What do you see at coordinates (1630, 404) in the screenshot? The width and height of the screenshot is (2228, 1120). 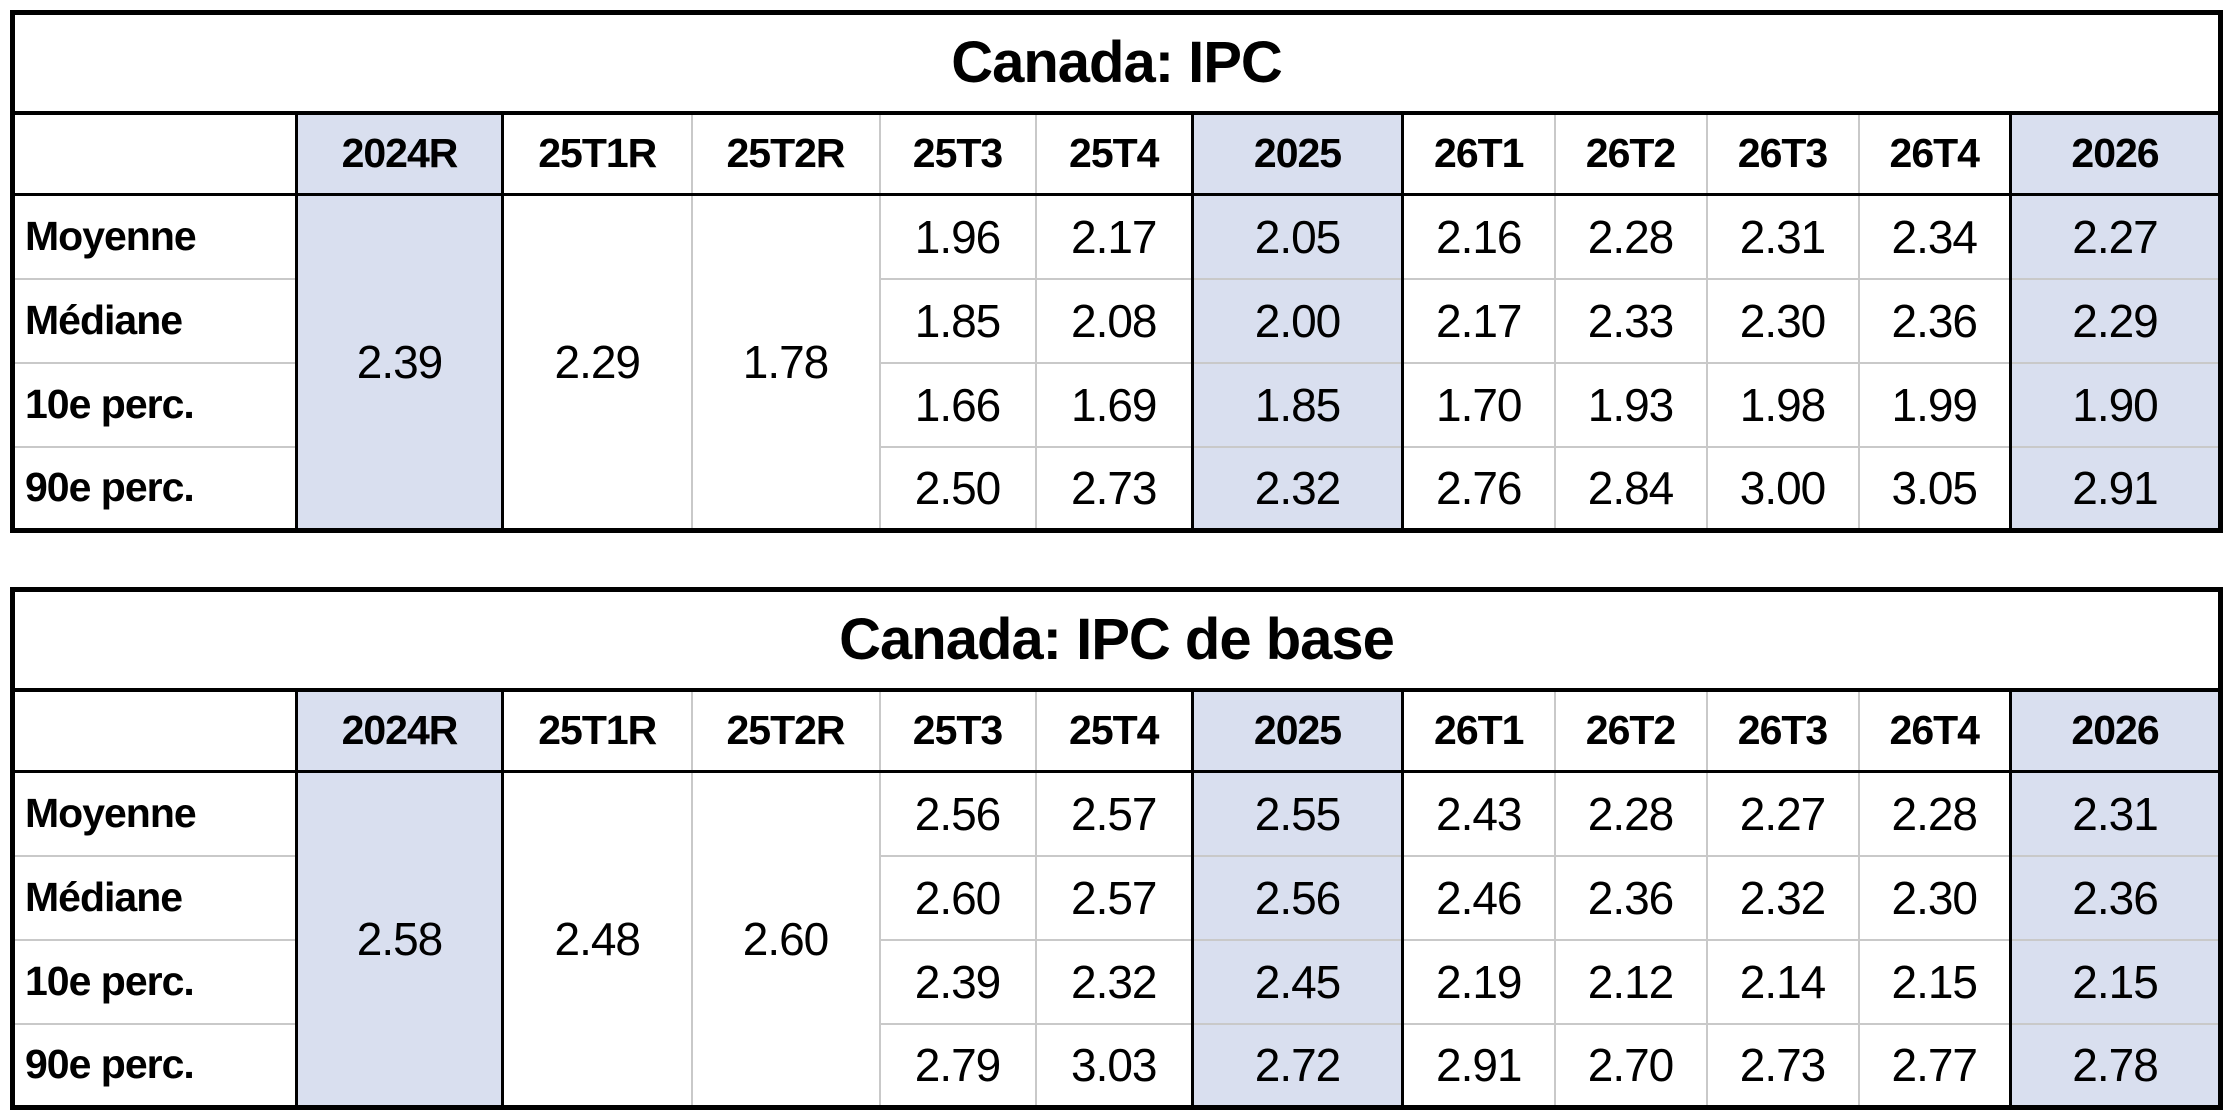 I see `value-cell: 1.93` at bounding box center [1630, 404].